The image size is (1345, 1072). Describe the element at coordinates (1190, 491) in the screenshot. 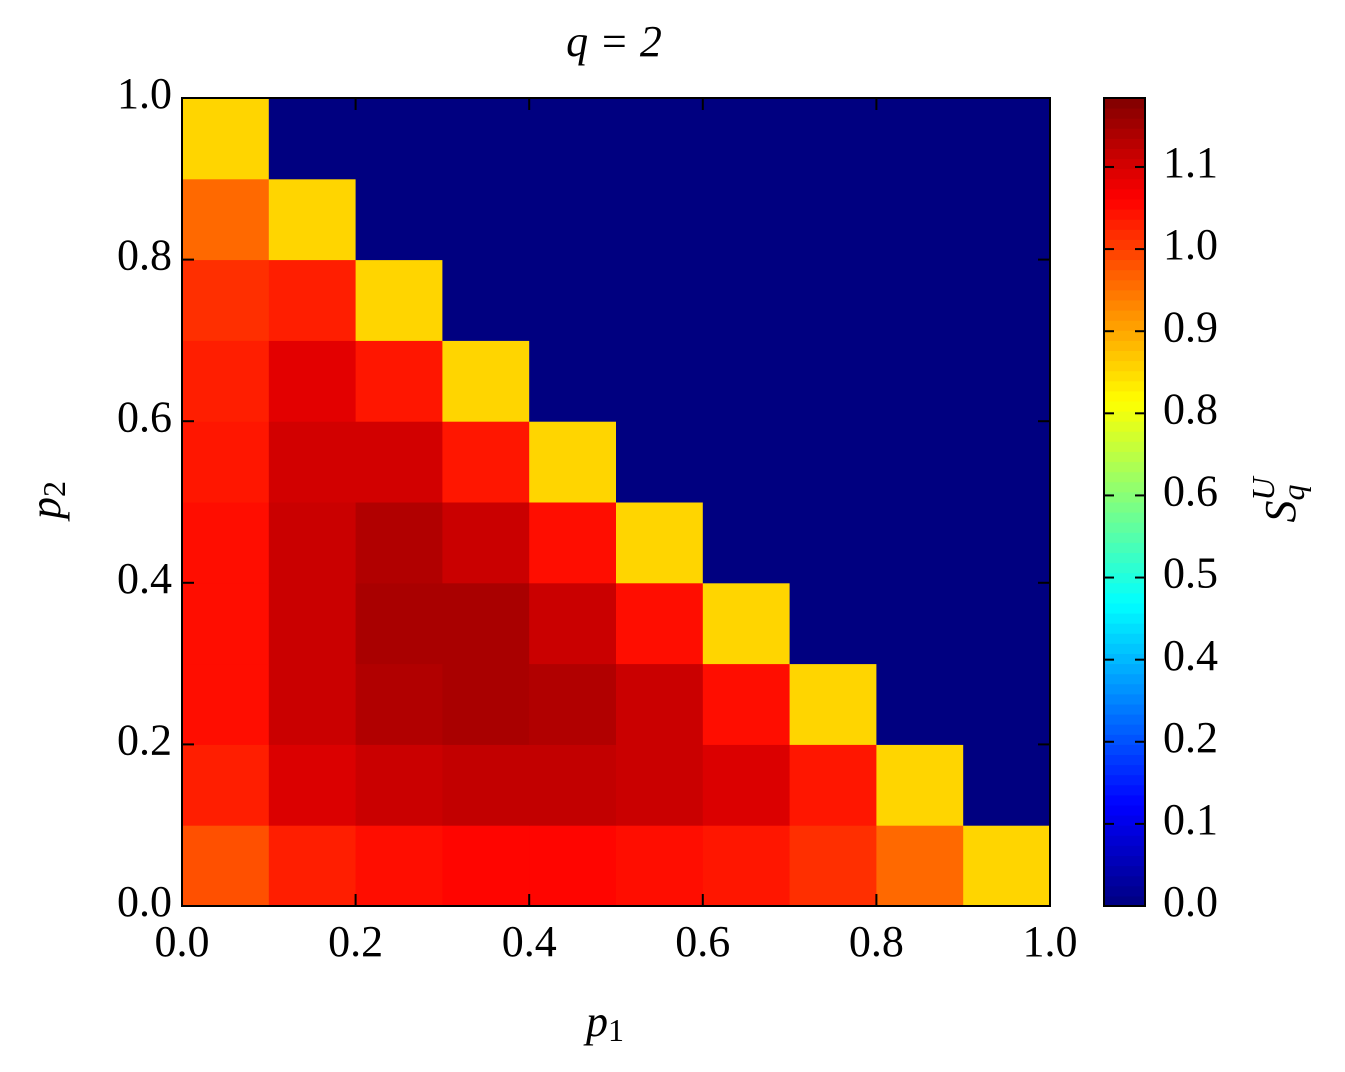

I see `colorbar-tick-label: 0.6` at that location.